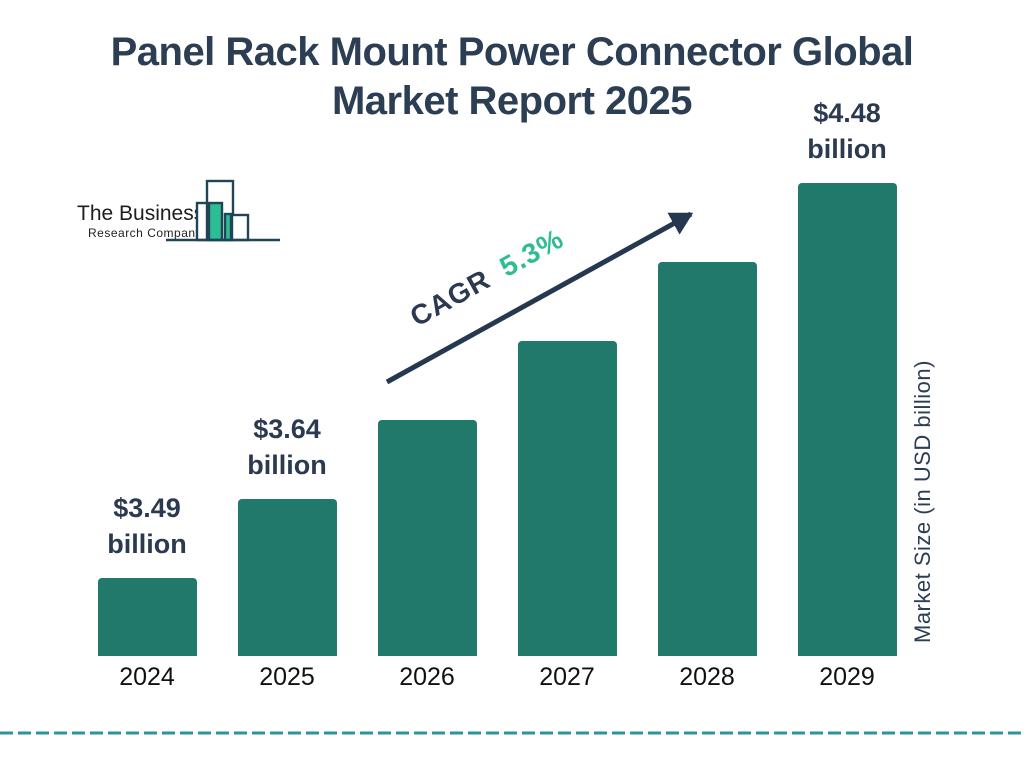  Describe the element at coordinates (922, 502) in the screenshot. I see `y-axis-label: Market Size (in USD billion)` at that location.